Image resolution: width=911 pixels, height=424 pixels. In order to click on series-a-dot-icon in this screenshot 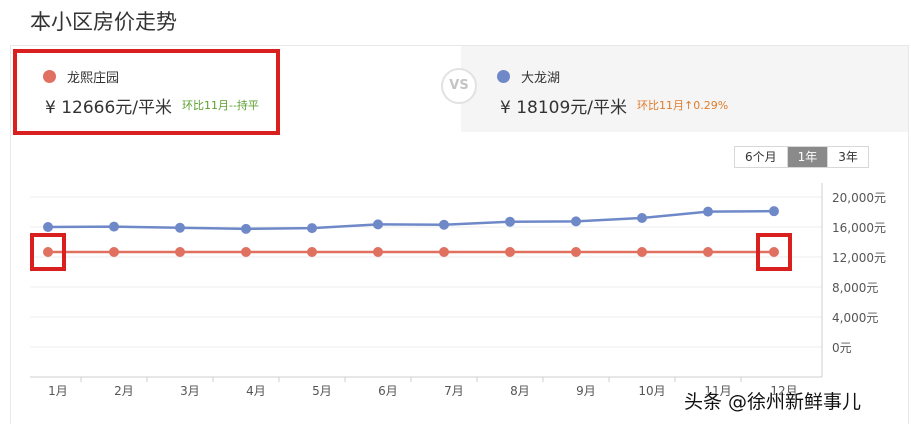, I will do `click(49, 76)`.